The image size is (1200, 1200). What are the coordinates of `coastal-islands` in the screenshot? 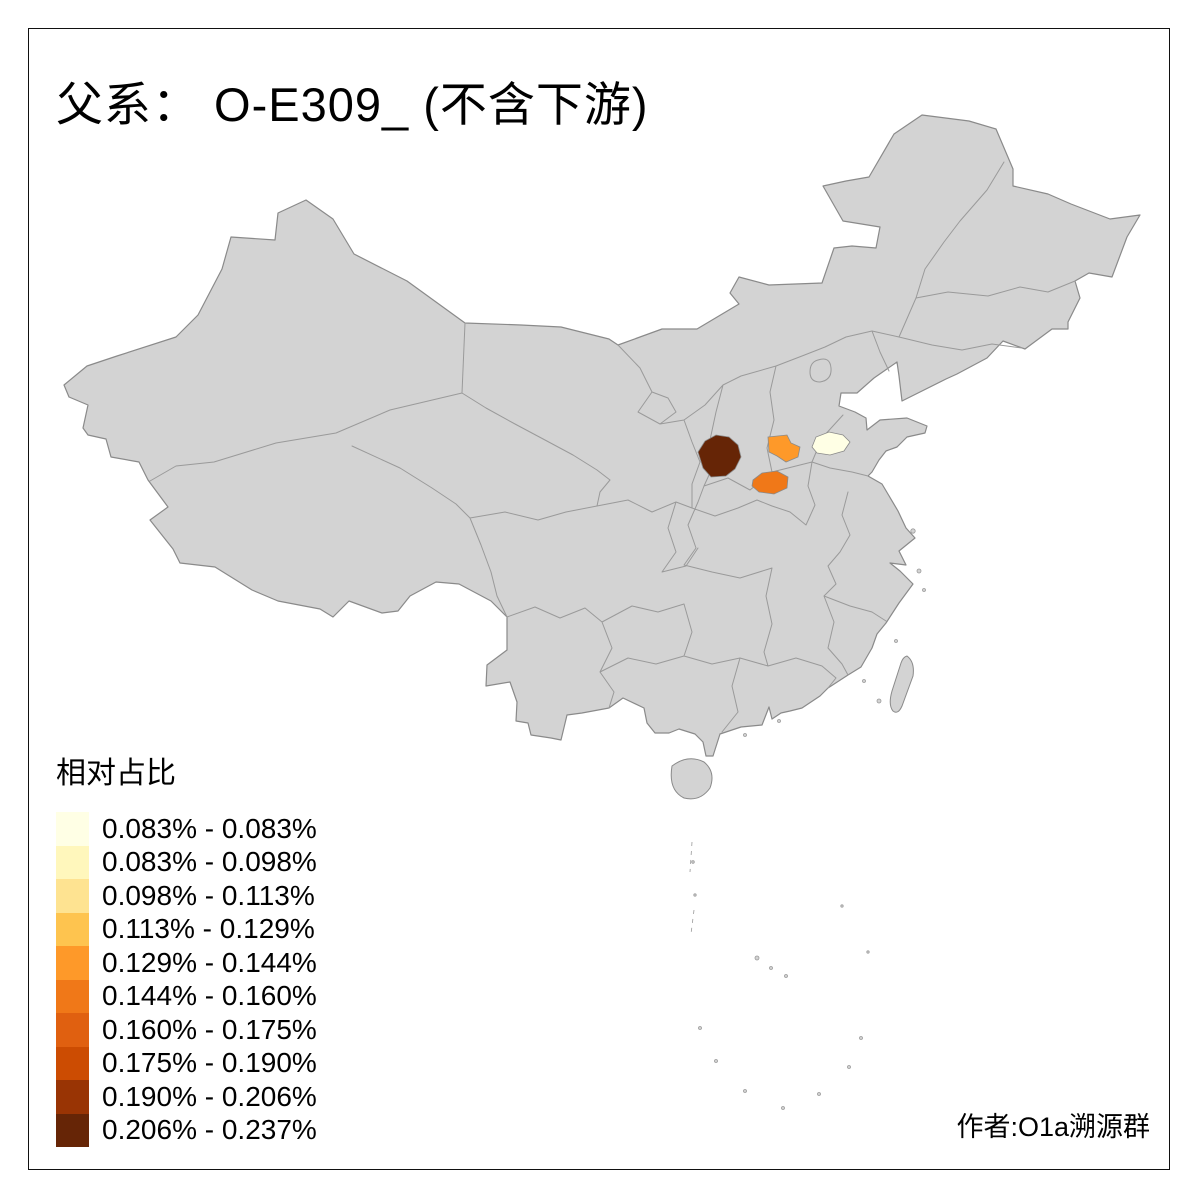 It's located at (834, 632).